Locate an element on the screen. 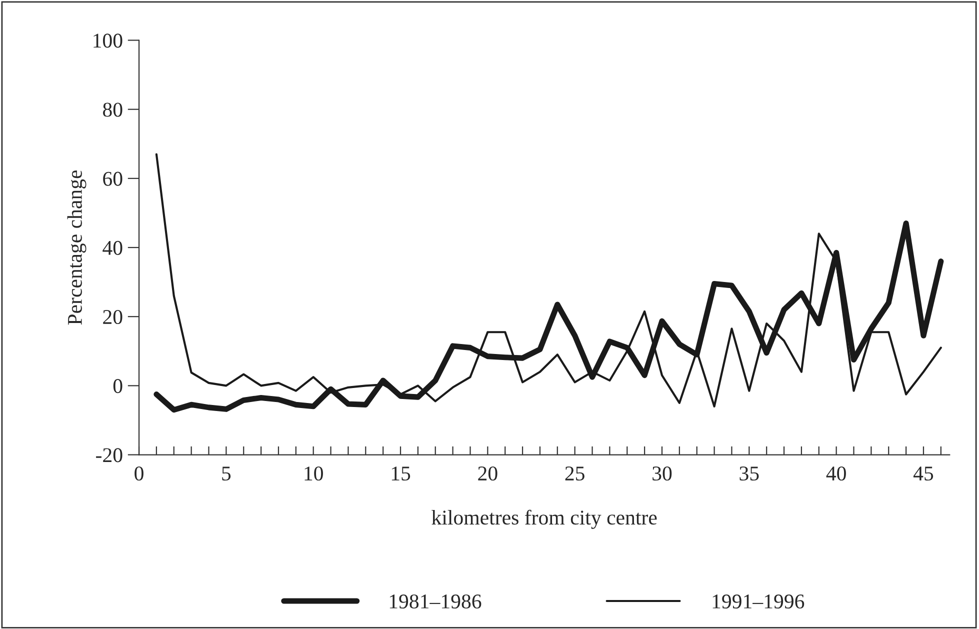 The height and width of the screenshot is (629, 979). y-tick-label: 0 is located at coordinates (117, 386).